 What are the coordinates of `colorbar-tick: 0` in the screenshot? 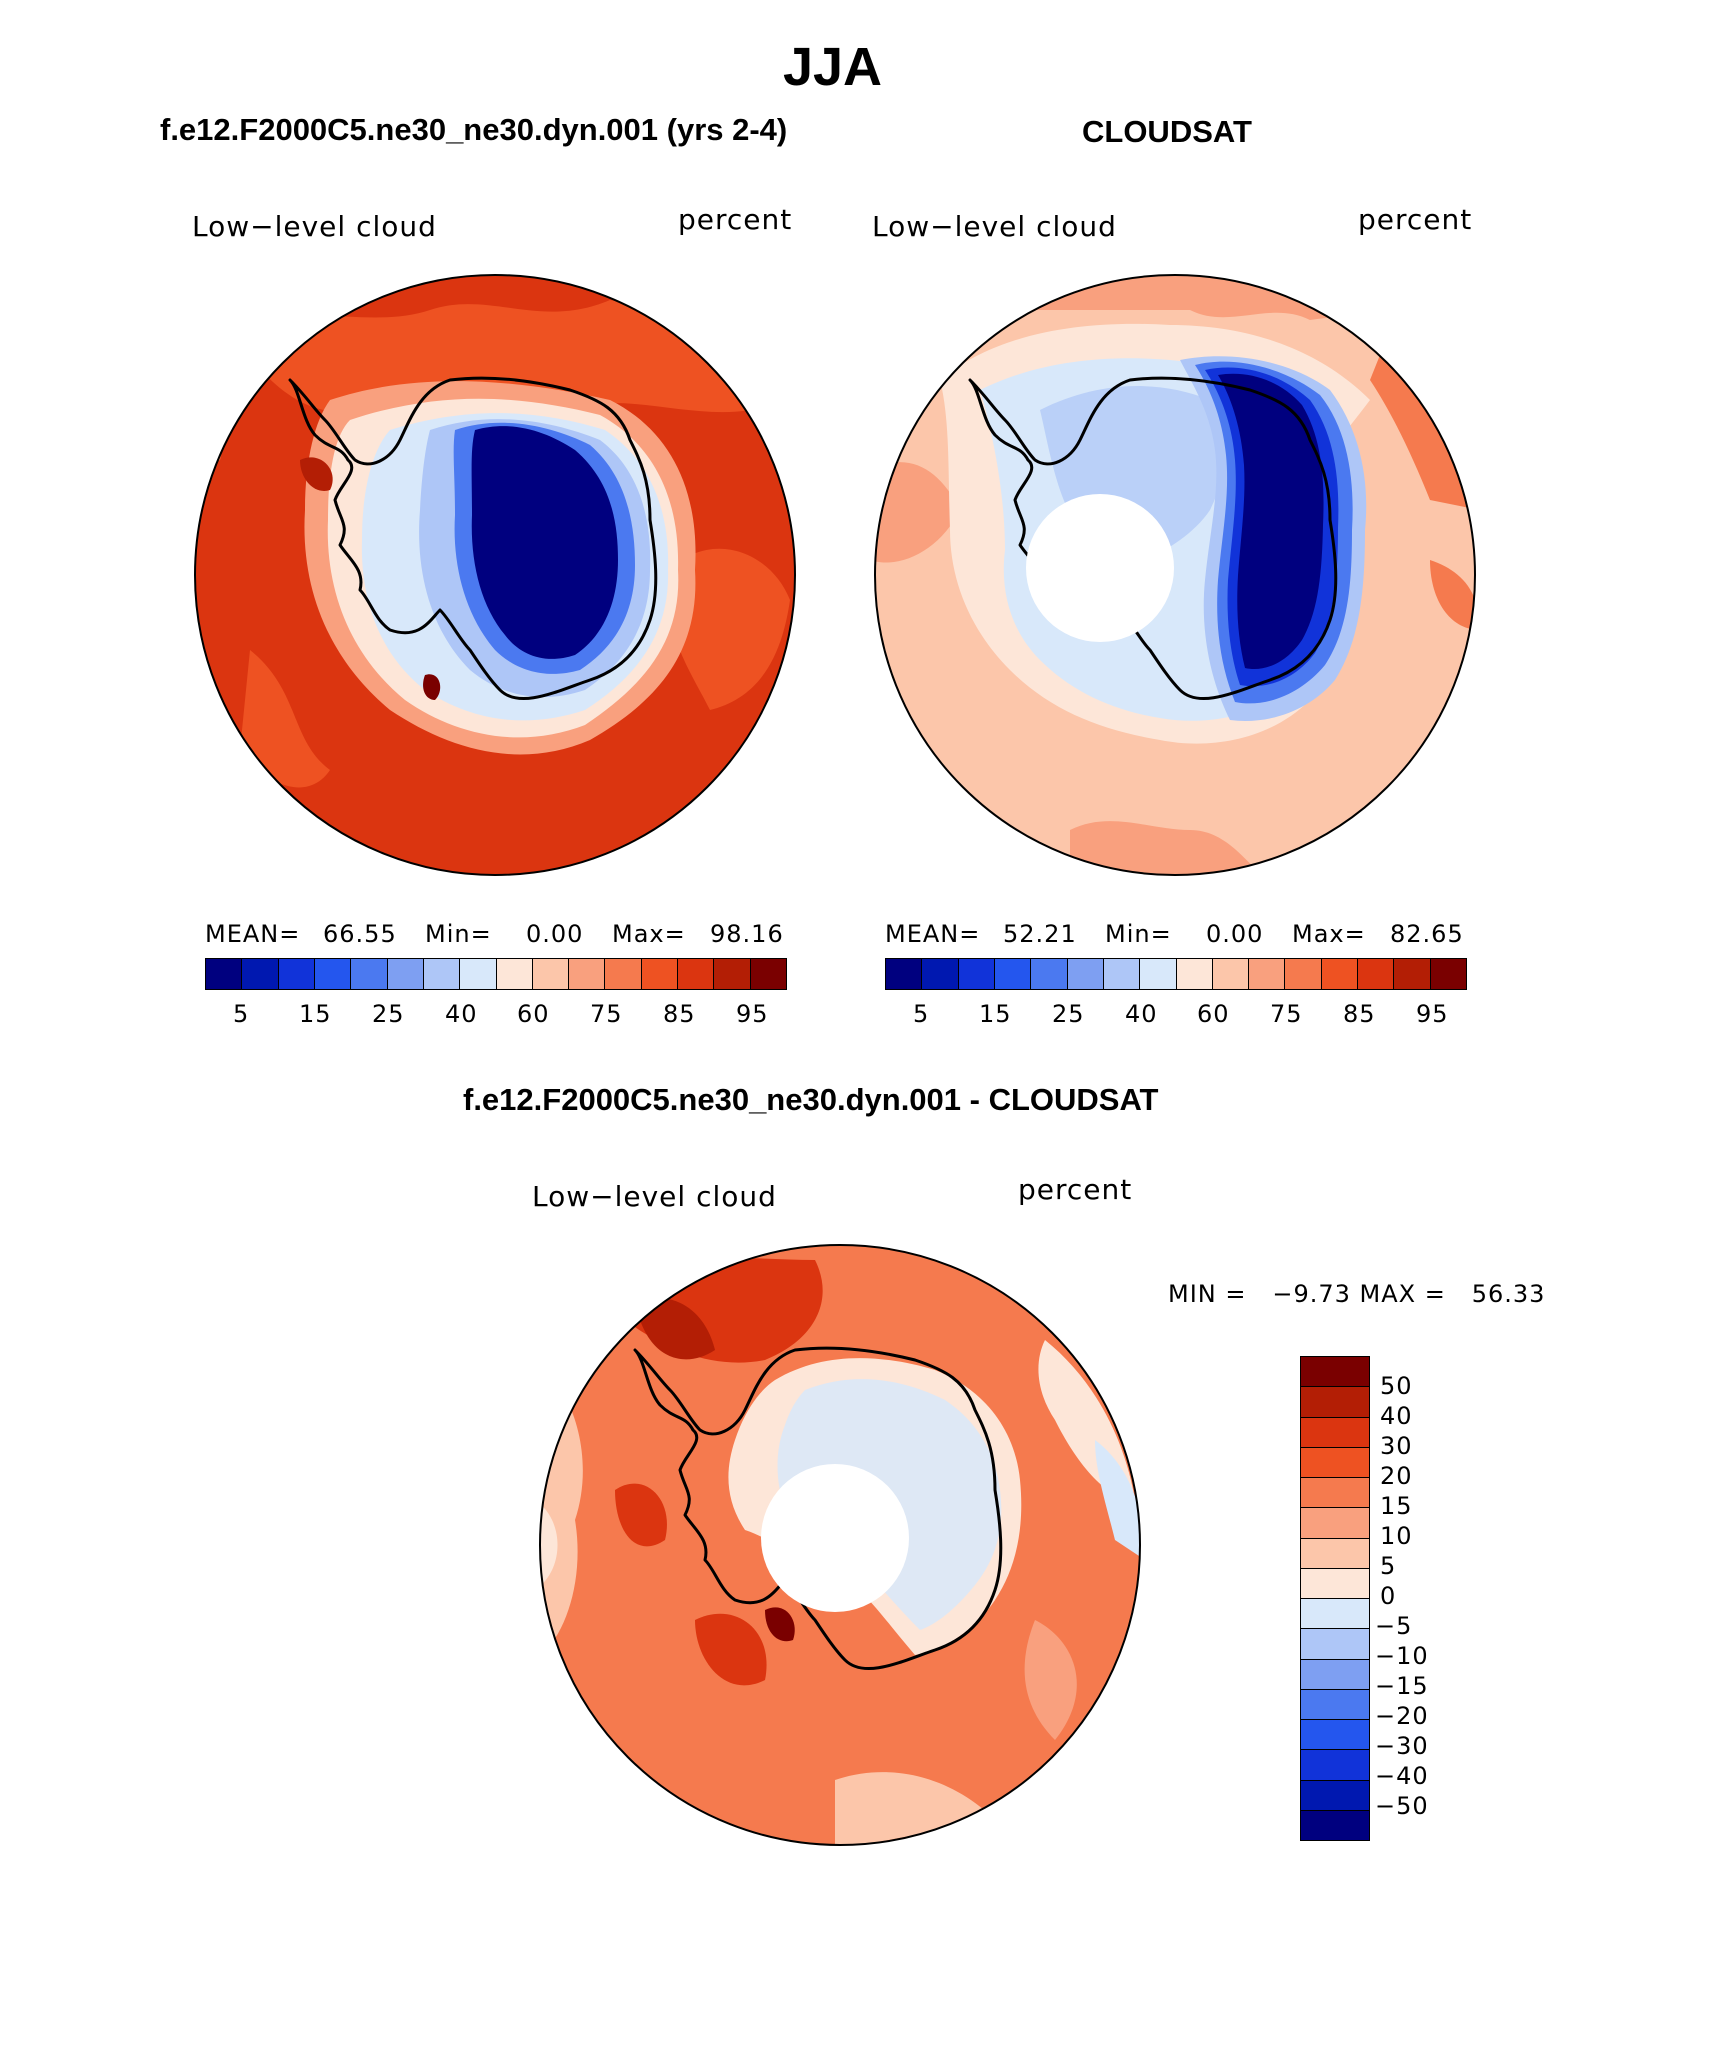 It's located at (1388, 1596).